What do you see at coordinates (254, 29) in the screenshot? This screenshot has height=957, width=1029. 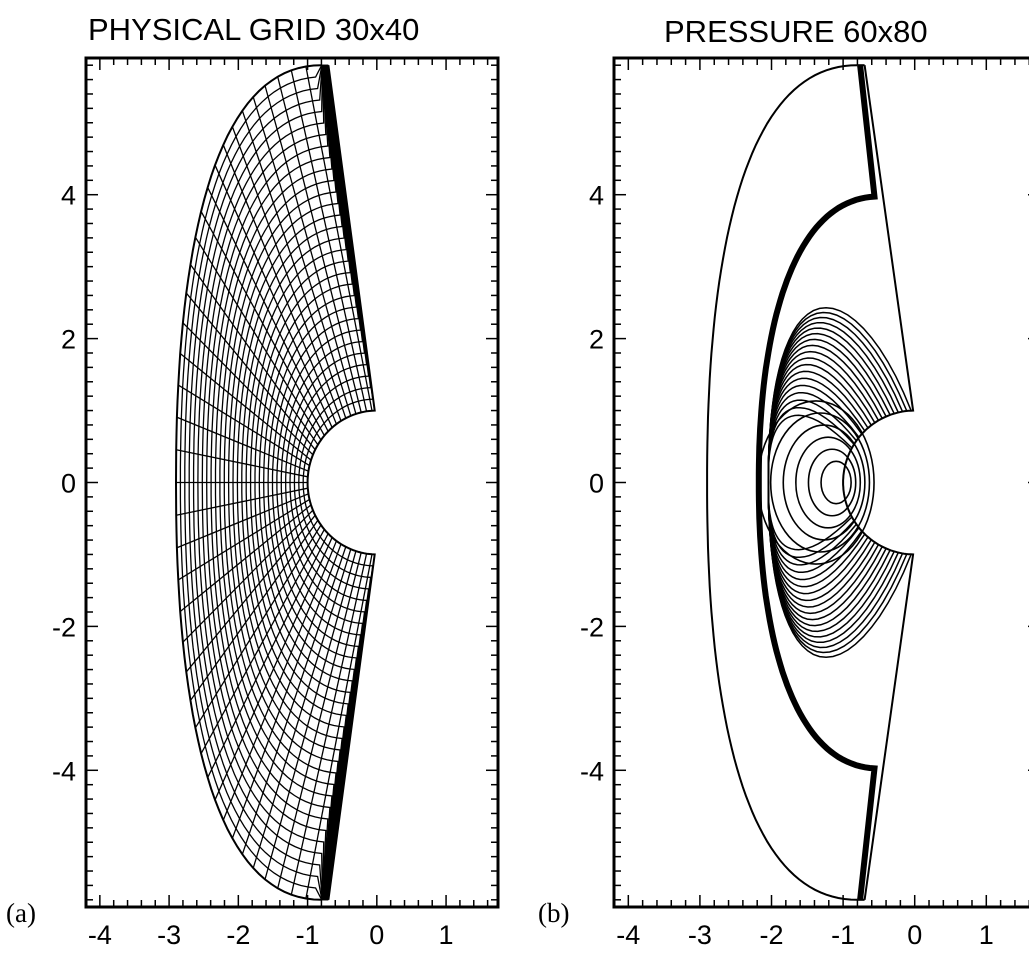 I see `panel-a-title: PHYSICAL GRID 30x40` at bounding box center [254, 29].